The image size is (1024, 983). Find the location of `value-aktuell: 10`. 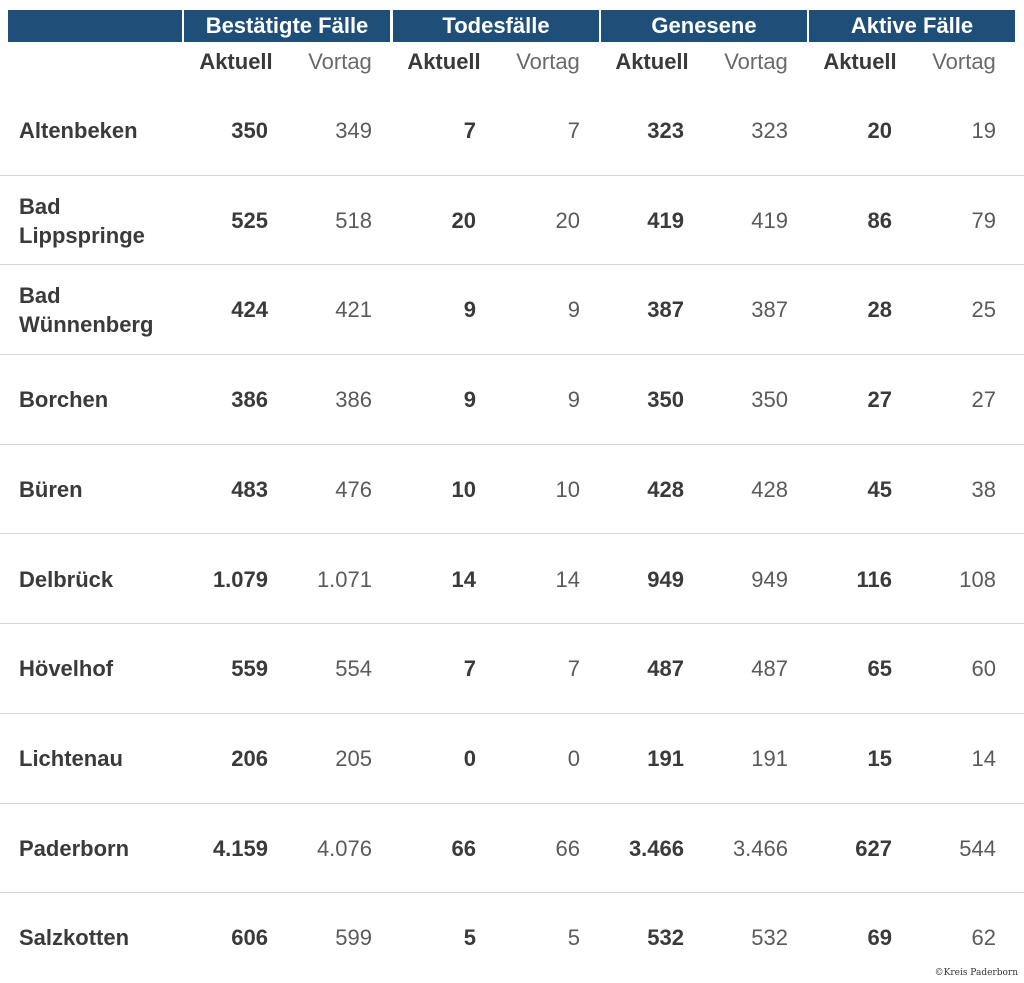

value-aktuell: 10 is located at coordinates (463, 489).